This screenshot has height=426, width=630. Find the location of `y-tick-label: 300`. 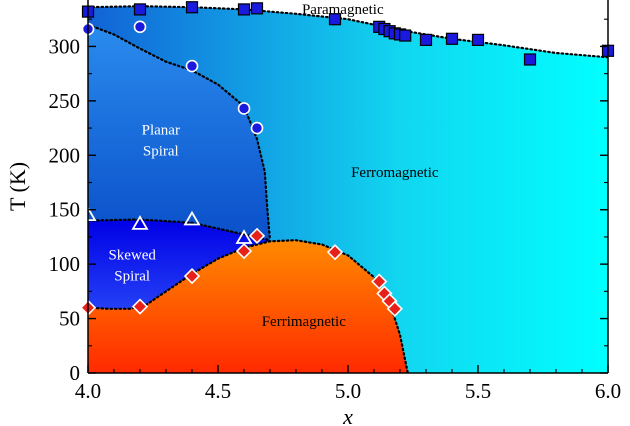

y-tick-label: 300 is located at coordinates (65, 46).